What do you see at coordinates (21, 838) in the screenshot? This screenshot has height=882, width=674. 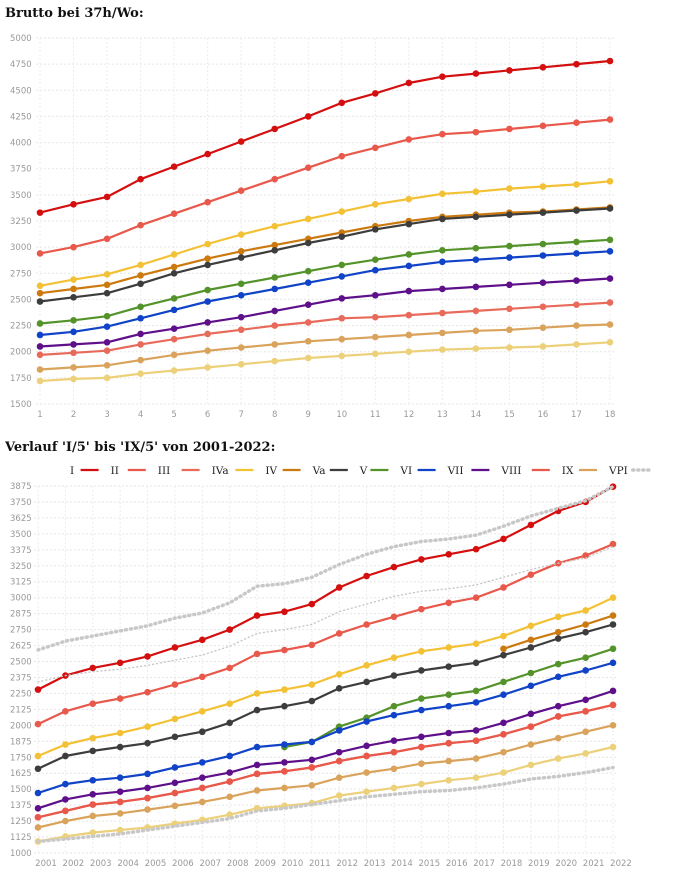 I see `y-tick-label: 1125` at bounding box center [21, 838].